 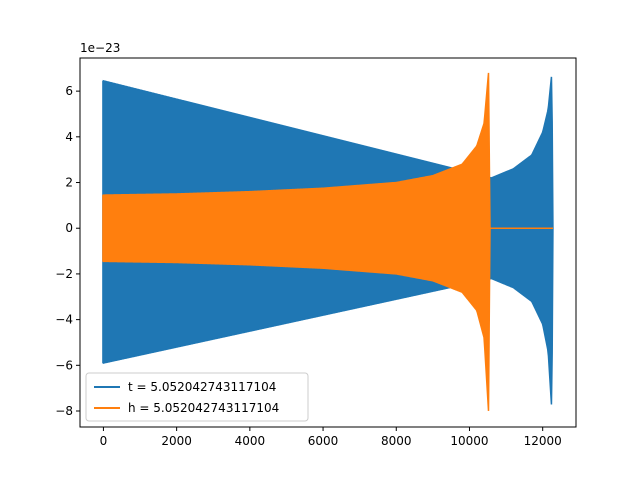 I want to click on y-tick-label: −8, so click(x=64, y=411).